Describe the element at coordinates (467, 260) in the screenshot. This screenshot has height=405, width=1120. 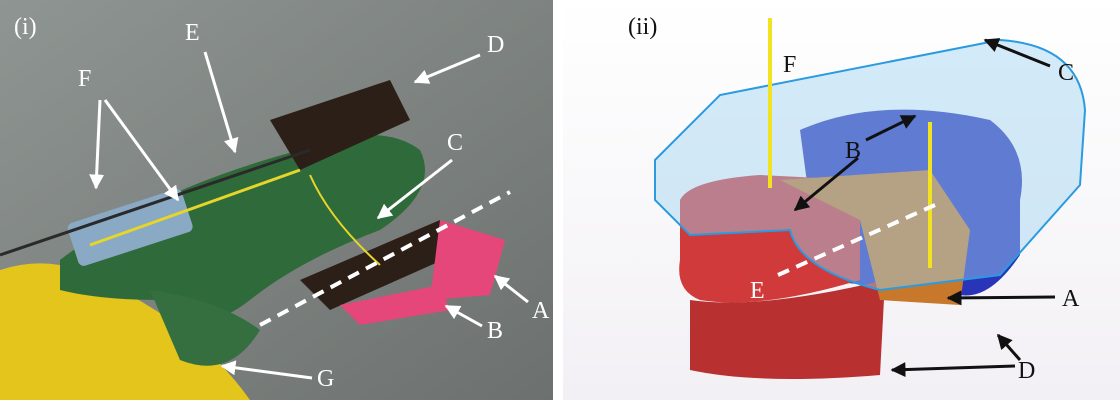
I see `pad-a` at that location.